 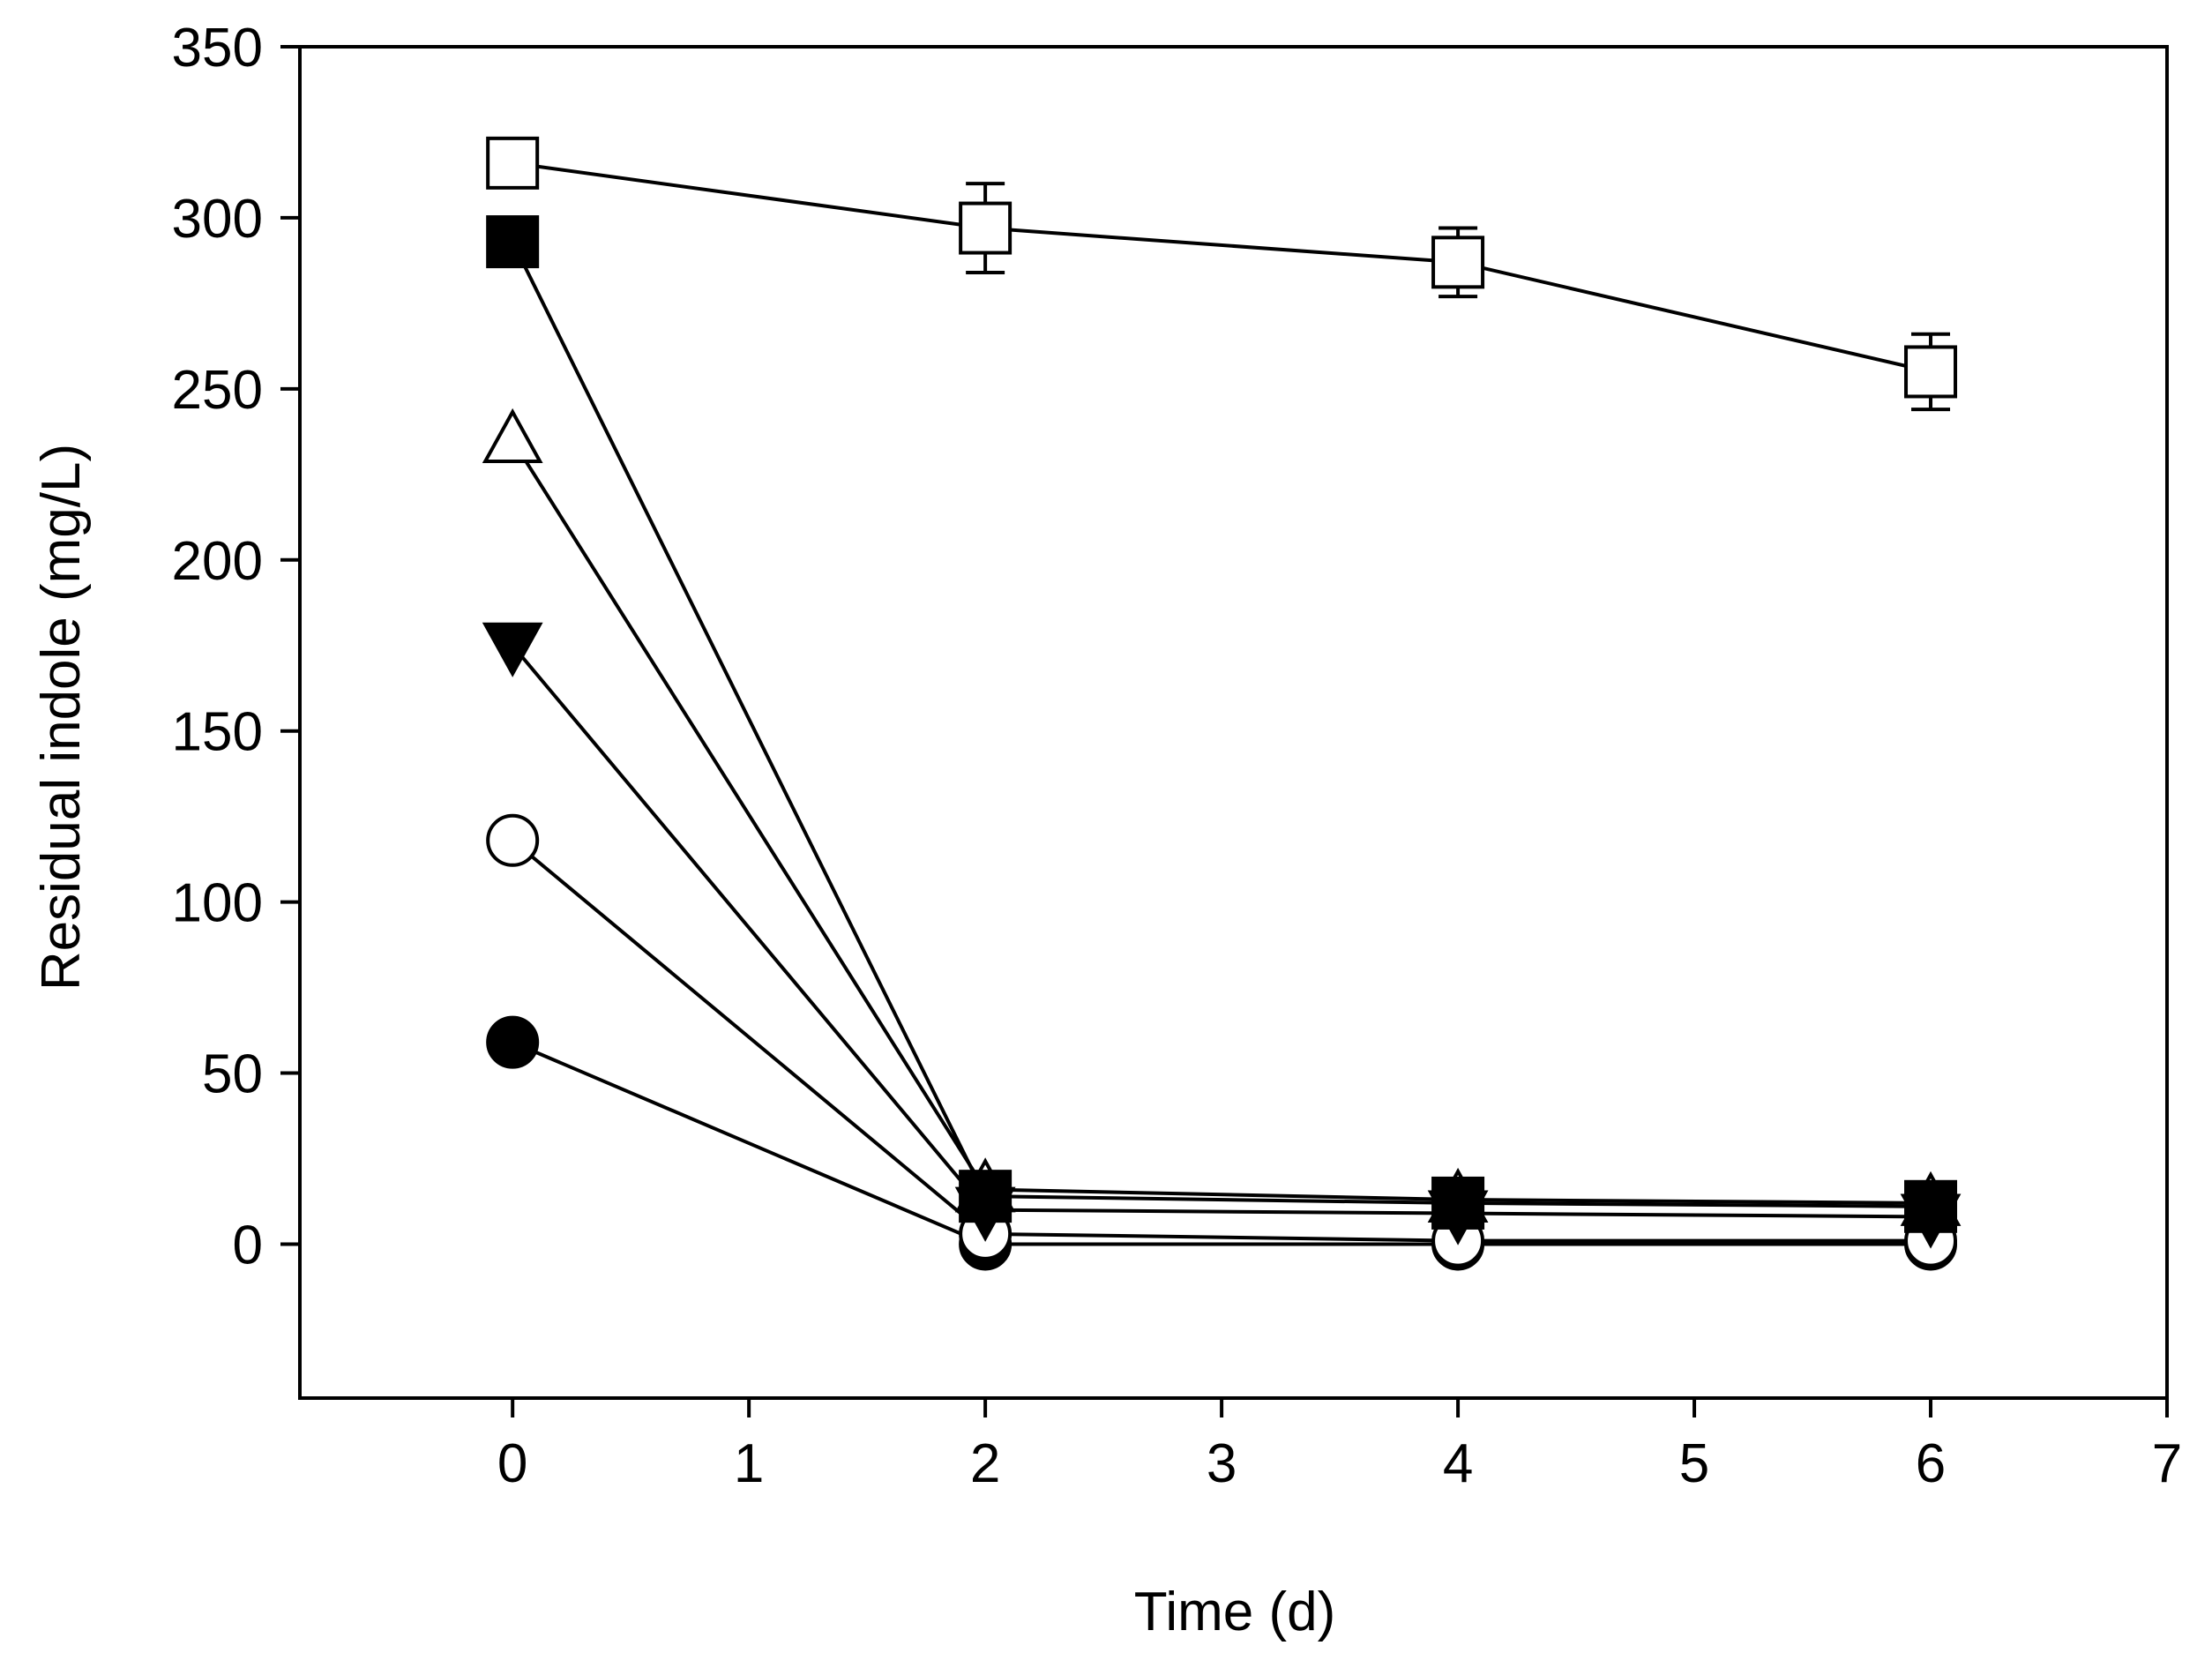 I want to click on y-tick-label: 150, so click(x=217, y=732).